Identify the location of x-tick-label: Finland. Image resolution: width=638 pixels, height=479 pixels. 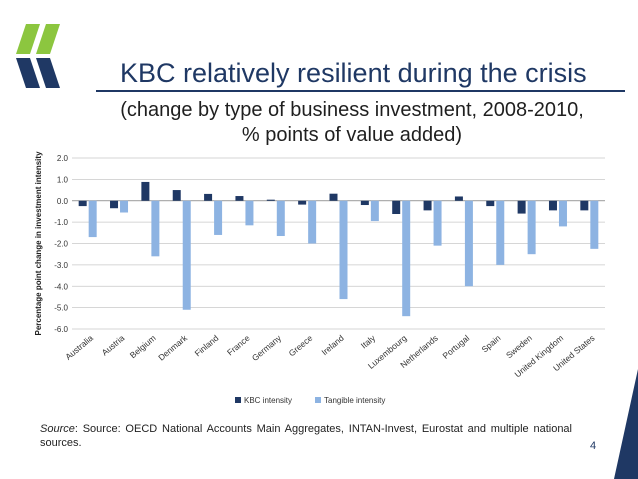
(207, 346).